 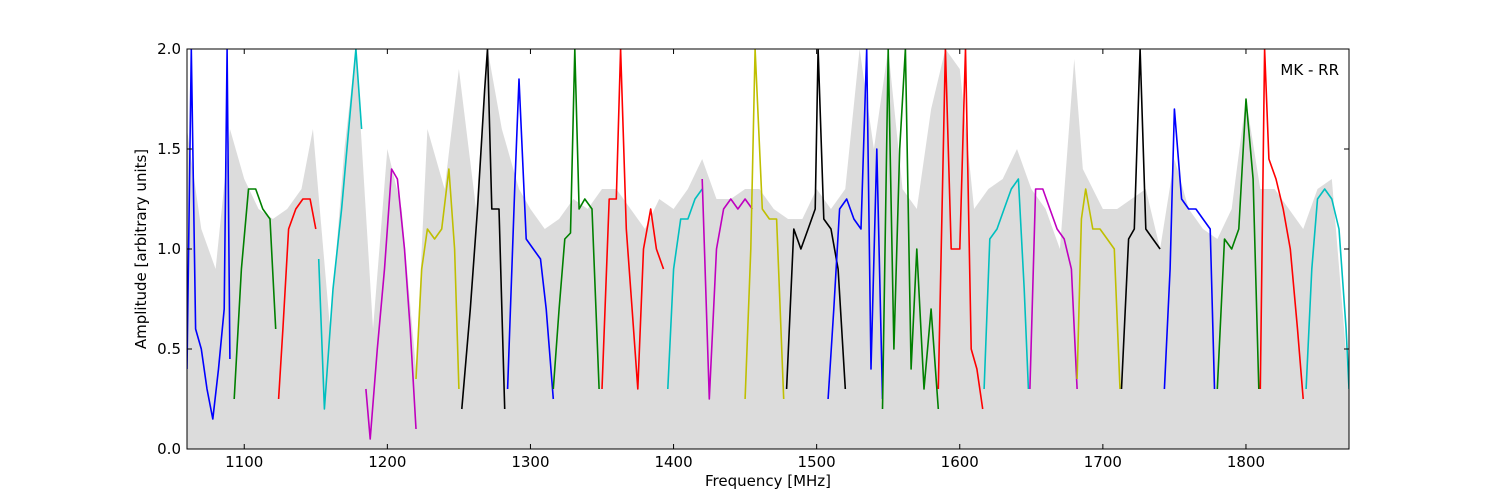 I want to click on y-tick-label: 0.0, so click(x=169, y=449).